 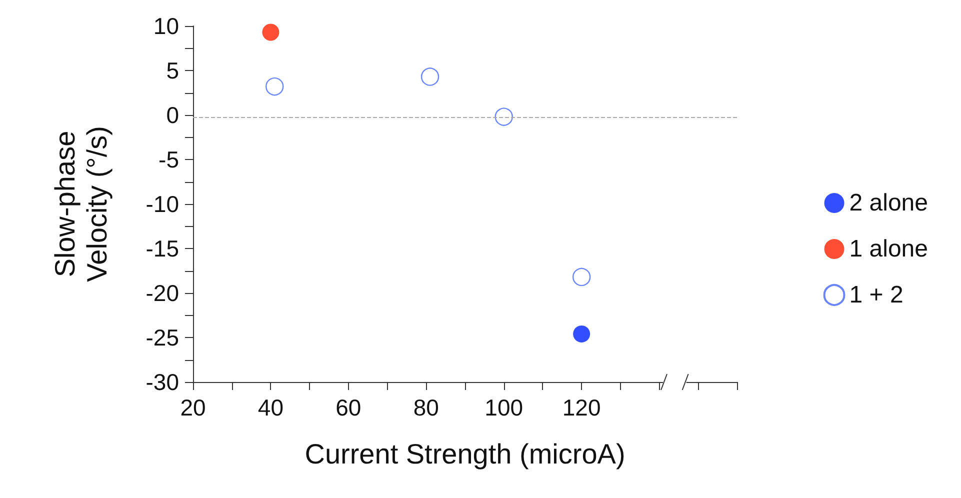 What do you see at coordinates (162, 293) in the screenshot?
I see `y-tick-label: -20` at bounding box center [162, 293].